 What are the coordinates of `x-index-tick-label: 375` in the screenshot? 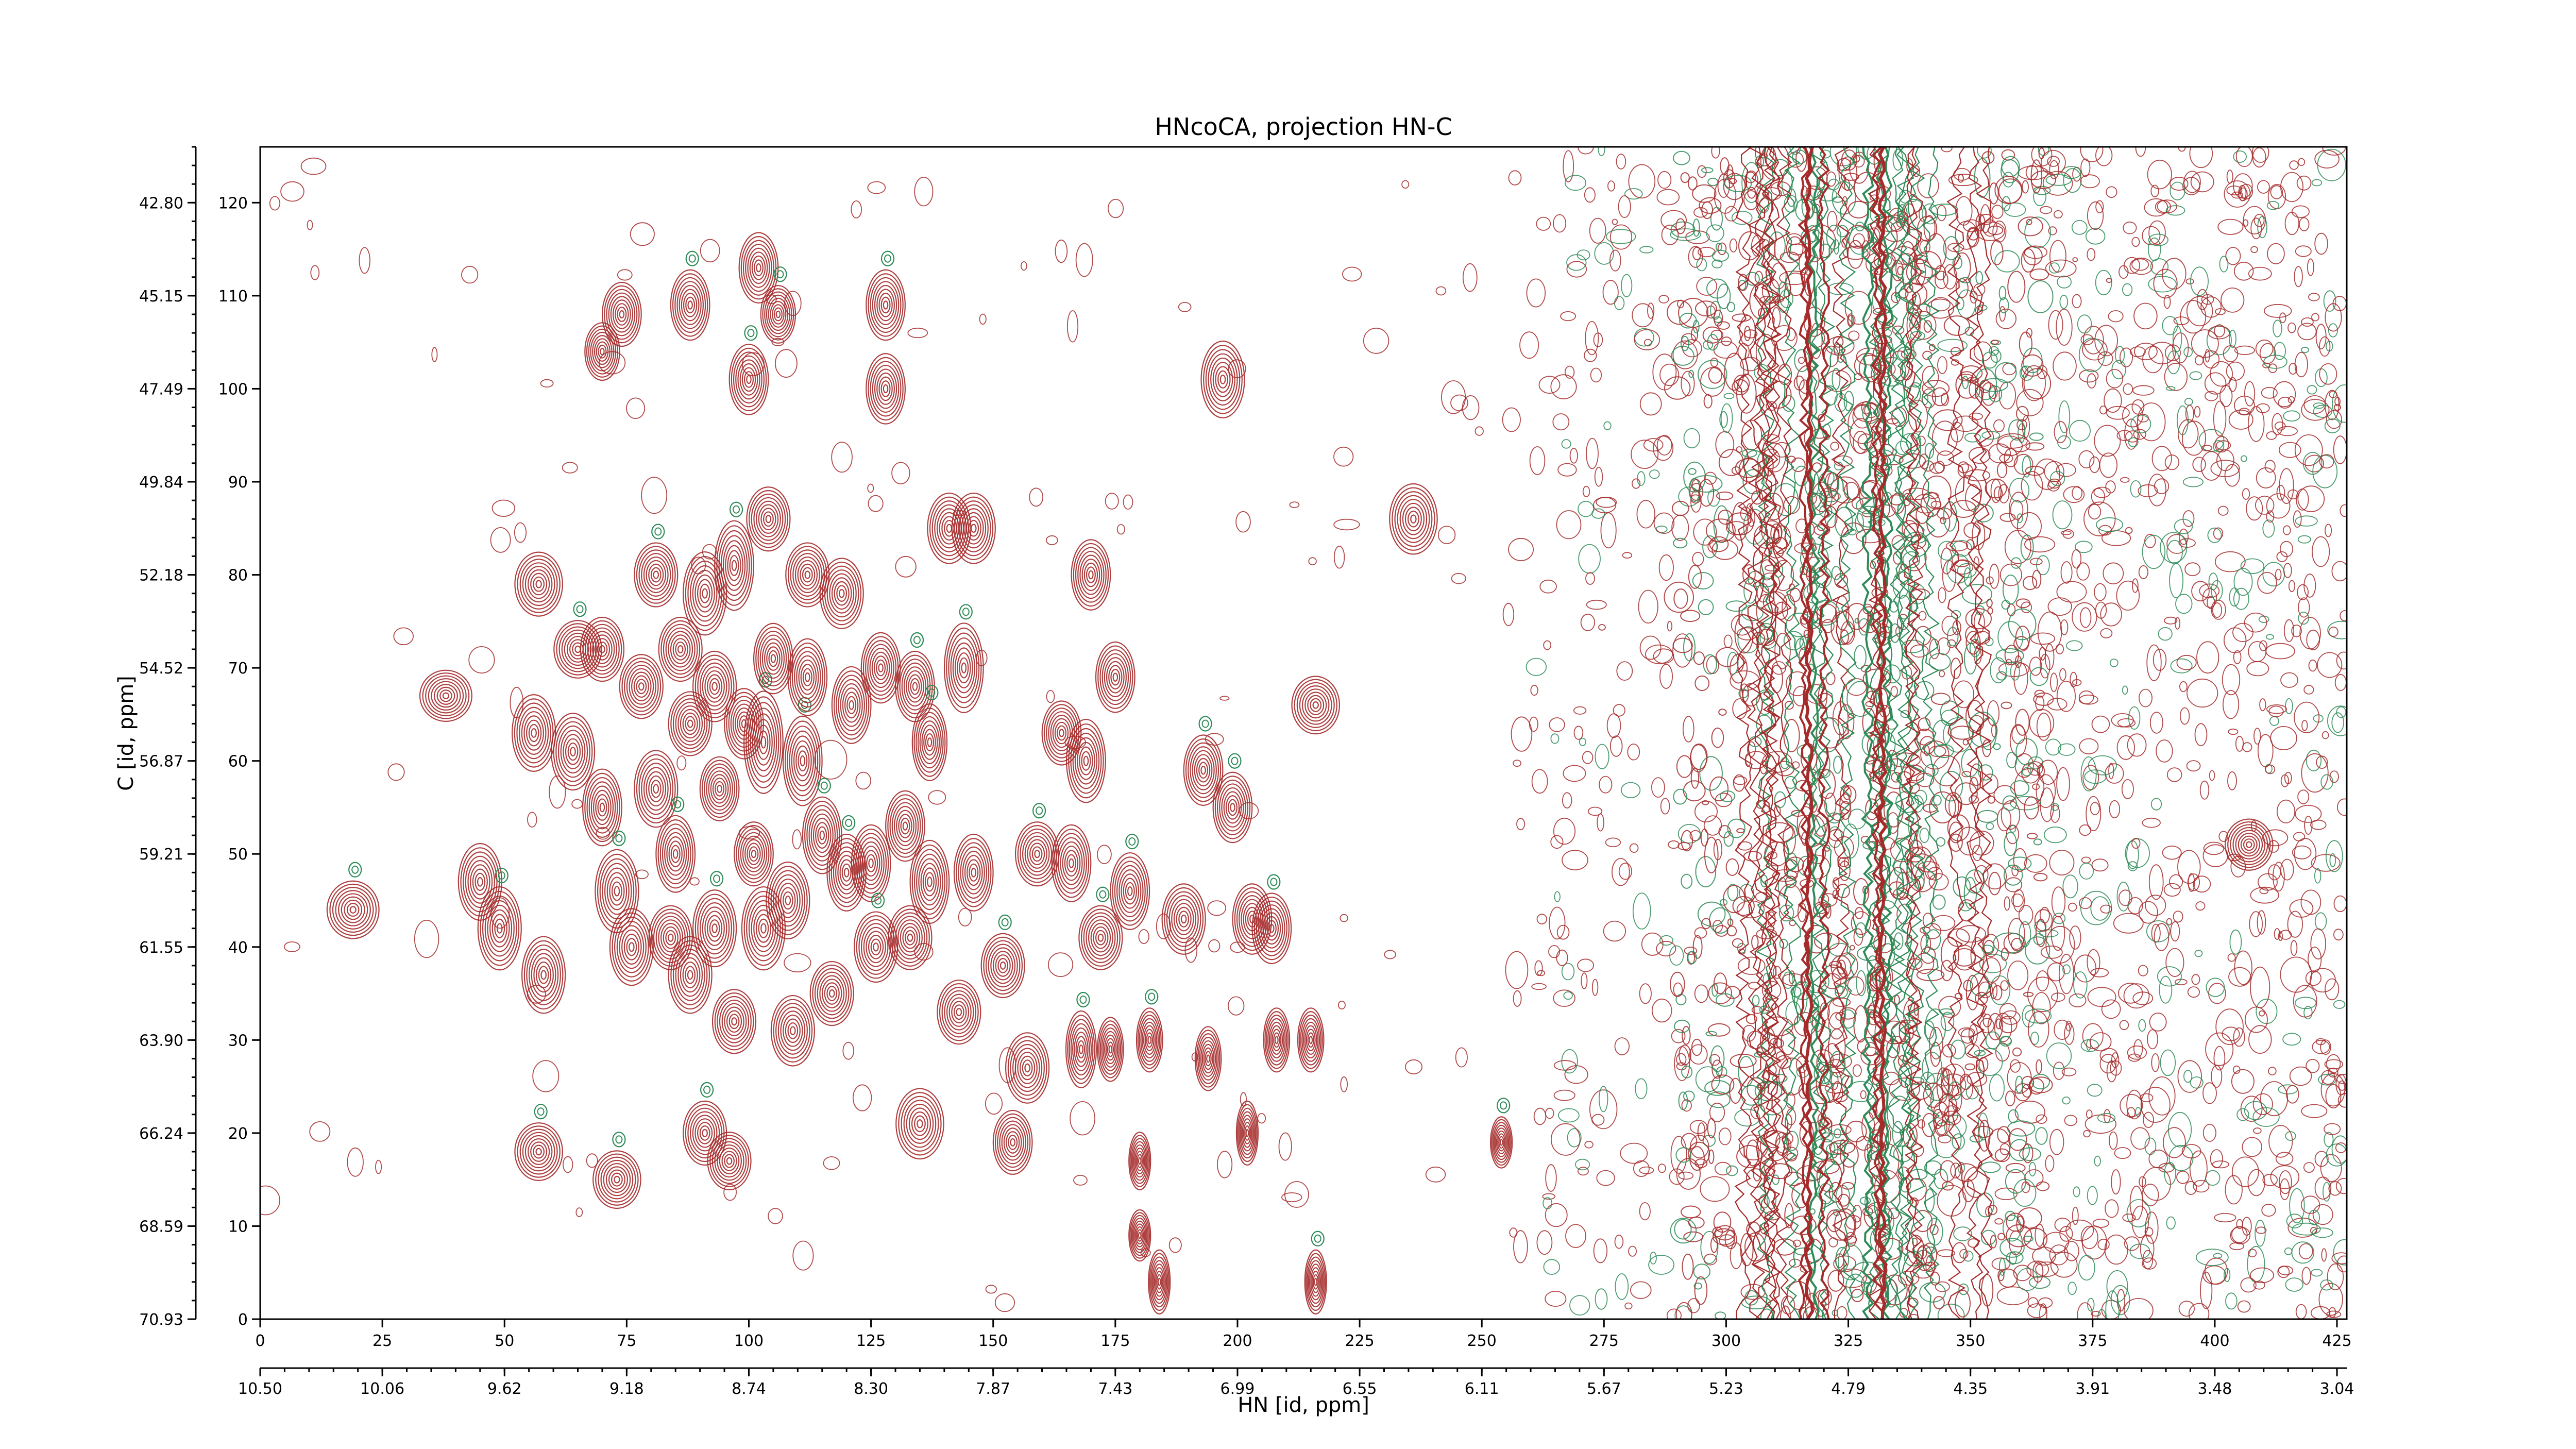 It's located at (2092, 1341).